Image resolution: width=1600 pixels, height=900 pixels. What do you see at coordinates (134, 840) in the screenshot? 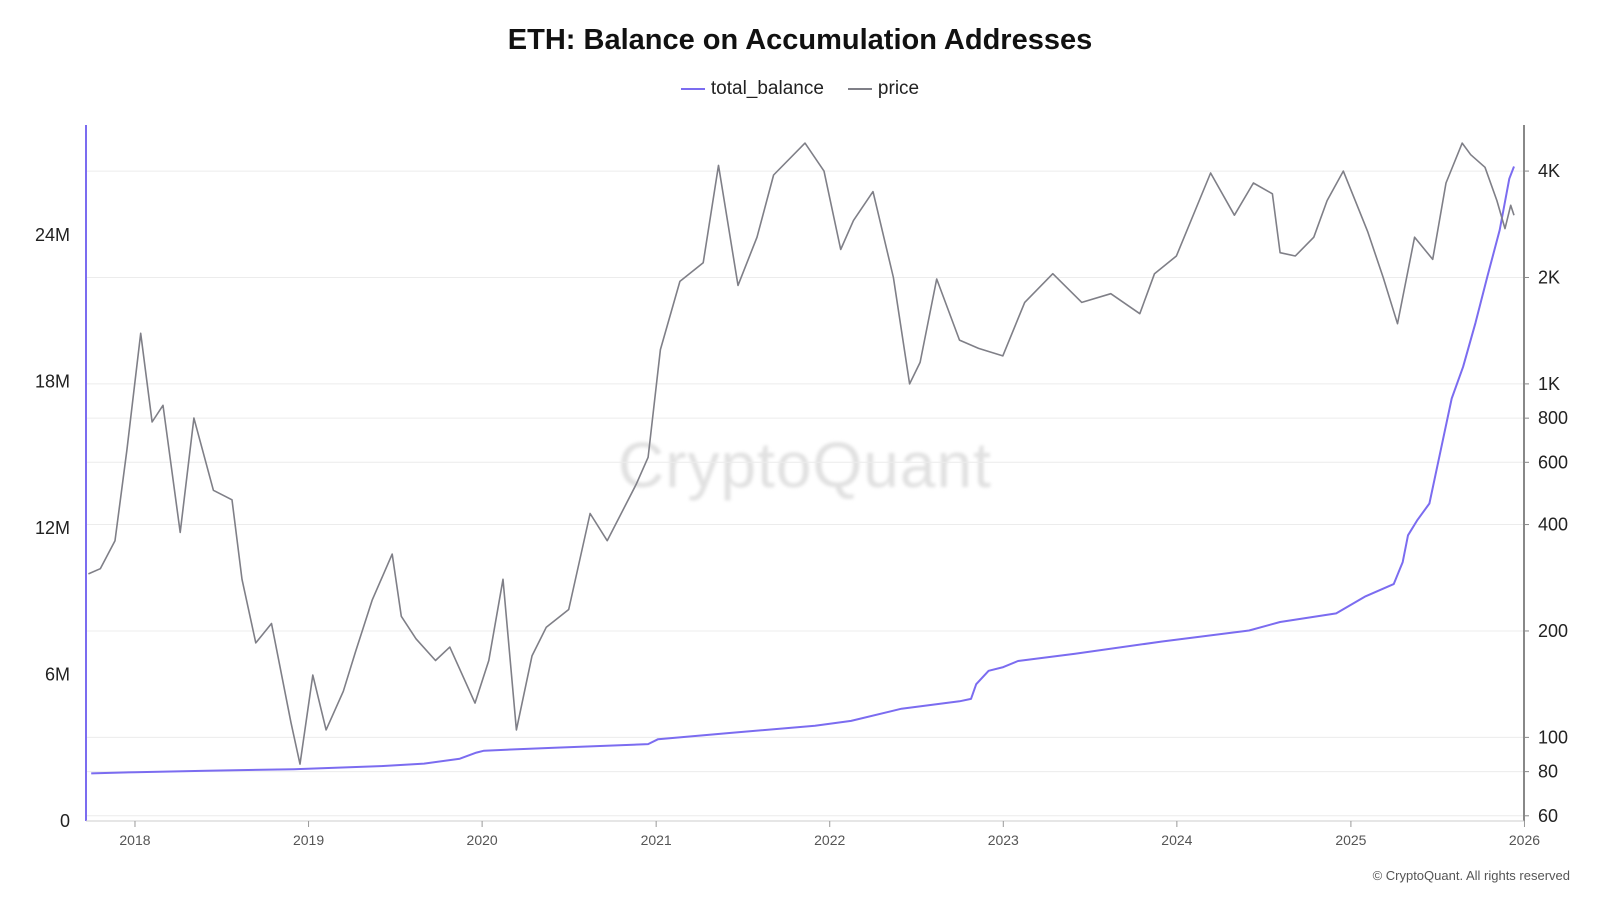
I see `x-tick-label: 2018` at bounding box center [134, 840].